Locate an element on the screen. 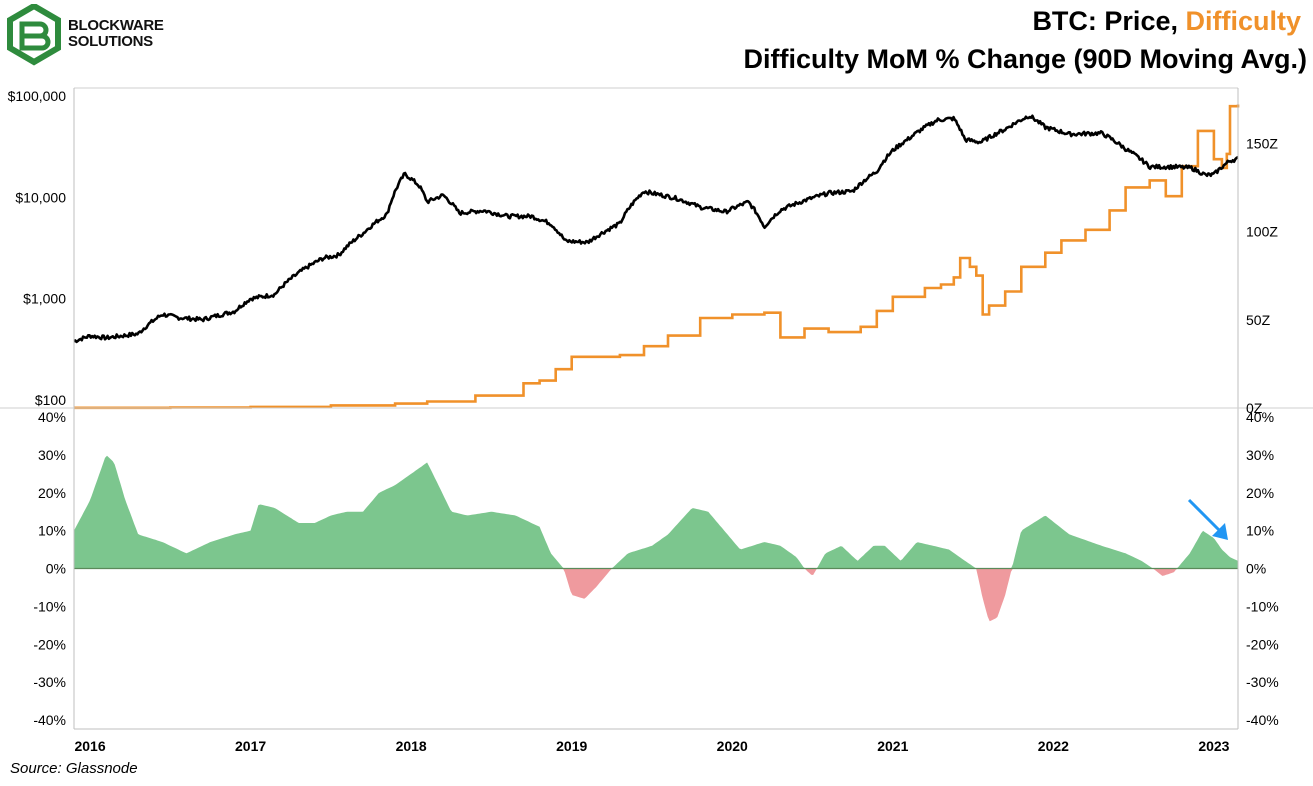 This screenshot has height=786, width=1313. mom-tick-label-left: 30% is located at coordinates (52, 455).